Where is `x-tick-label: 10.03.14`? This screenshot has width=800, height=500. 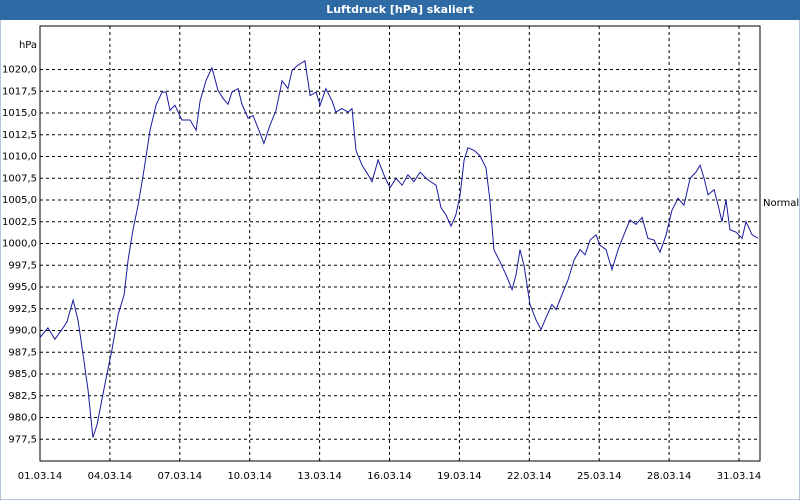 x-tick-label: 10.03.14 is located at coordinates (249, 476).